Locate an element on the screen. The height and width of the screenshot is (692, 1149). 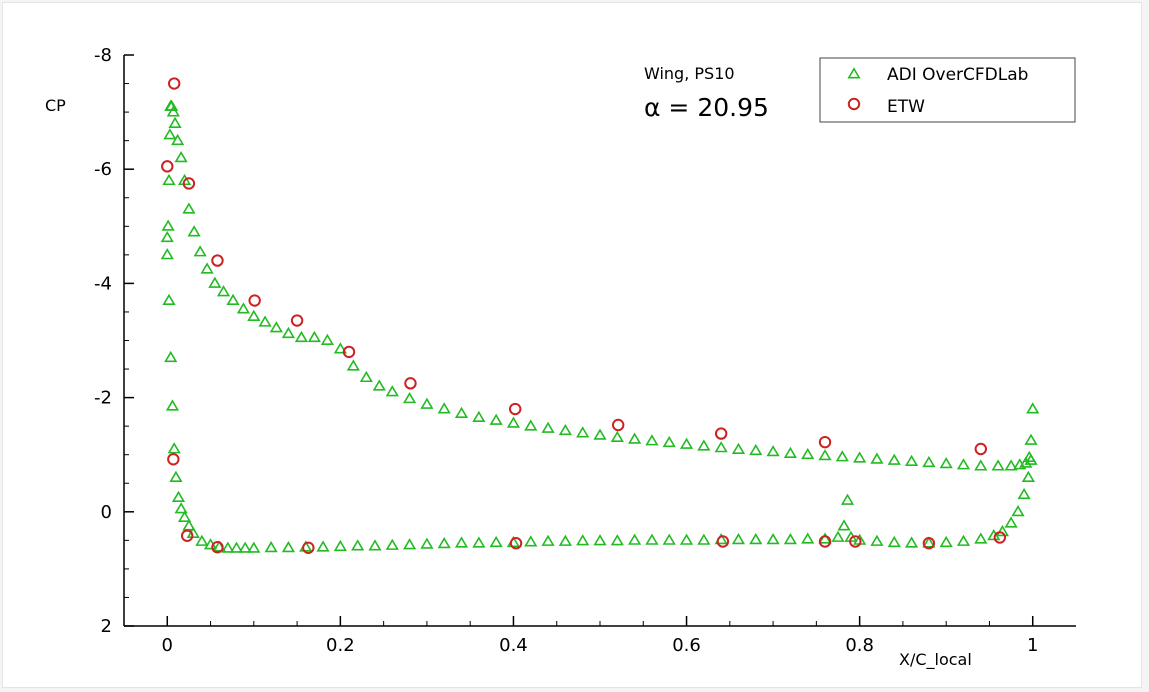
y-tick-label: -4 is located at coordinates (103, 283).